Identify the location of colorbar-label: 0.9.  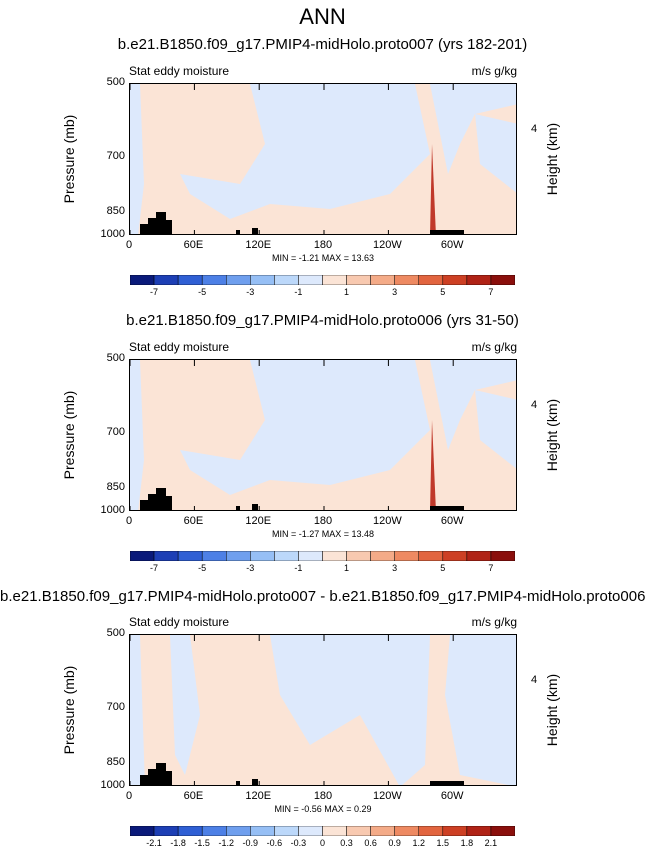
(394, 843).